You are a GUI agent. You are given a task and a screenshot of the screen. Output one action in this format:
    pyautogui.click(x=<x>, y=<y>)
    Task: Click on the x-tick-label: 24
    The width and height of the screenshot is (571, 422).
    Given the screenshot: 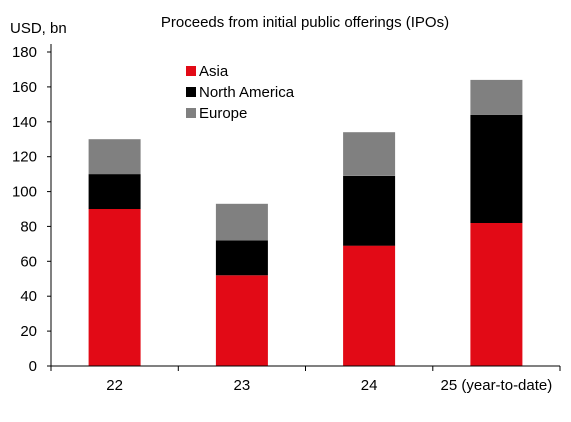 What is the action you would take?
    pyautogui.click(x=369, y=385)
    